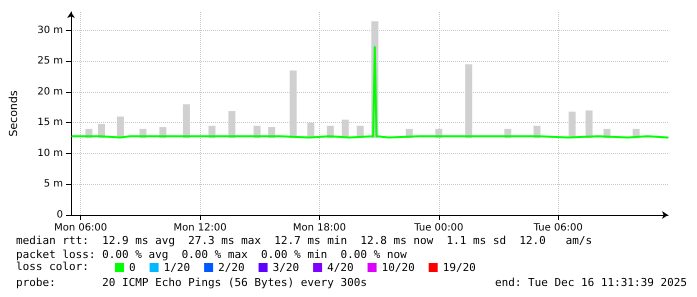 This screenshot has height=297, width=697. Describe the element at coordinates (13, 113) in the screenshot. I see `y-axis-title: Seconds` at that location.